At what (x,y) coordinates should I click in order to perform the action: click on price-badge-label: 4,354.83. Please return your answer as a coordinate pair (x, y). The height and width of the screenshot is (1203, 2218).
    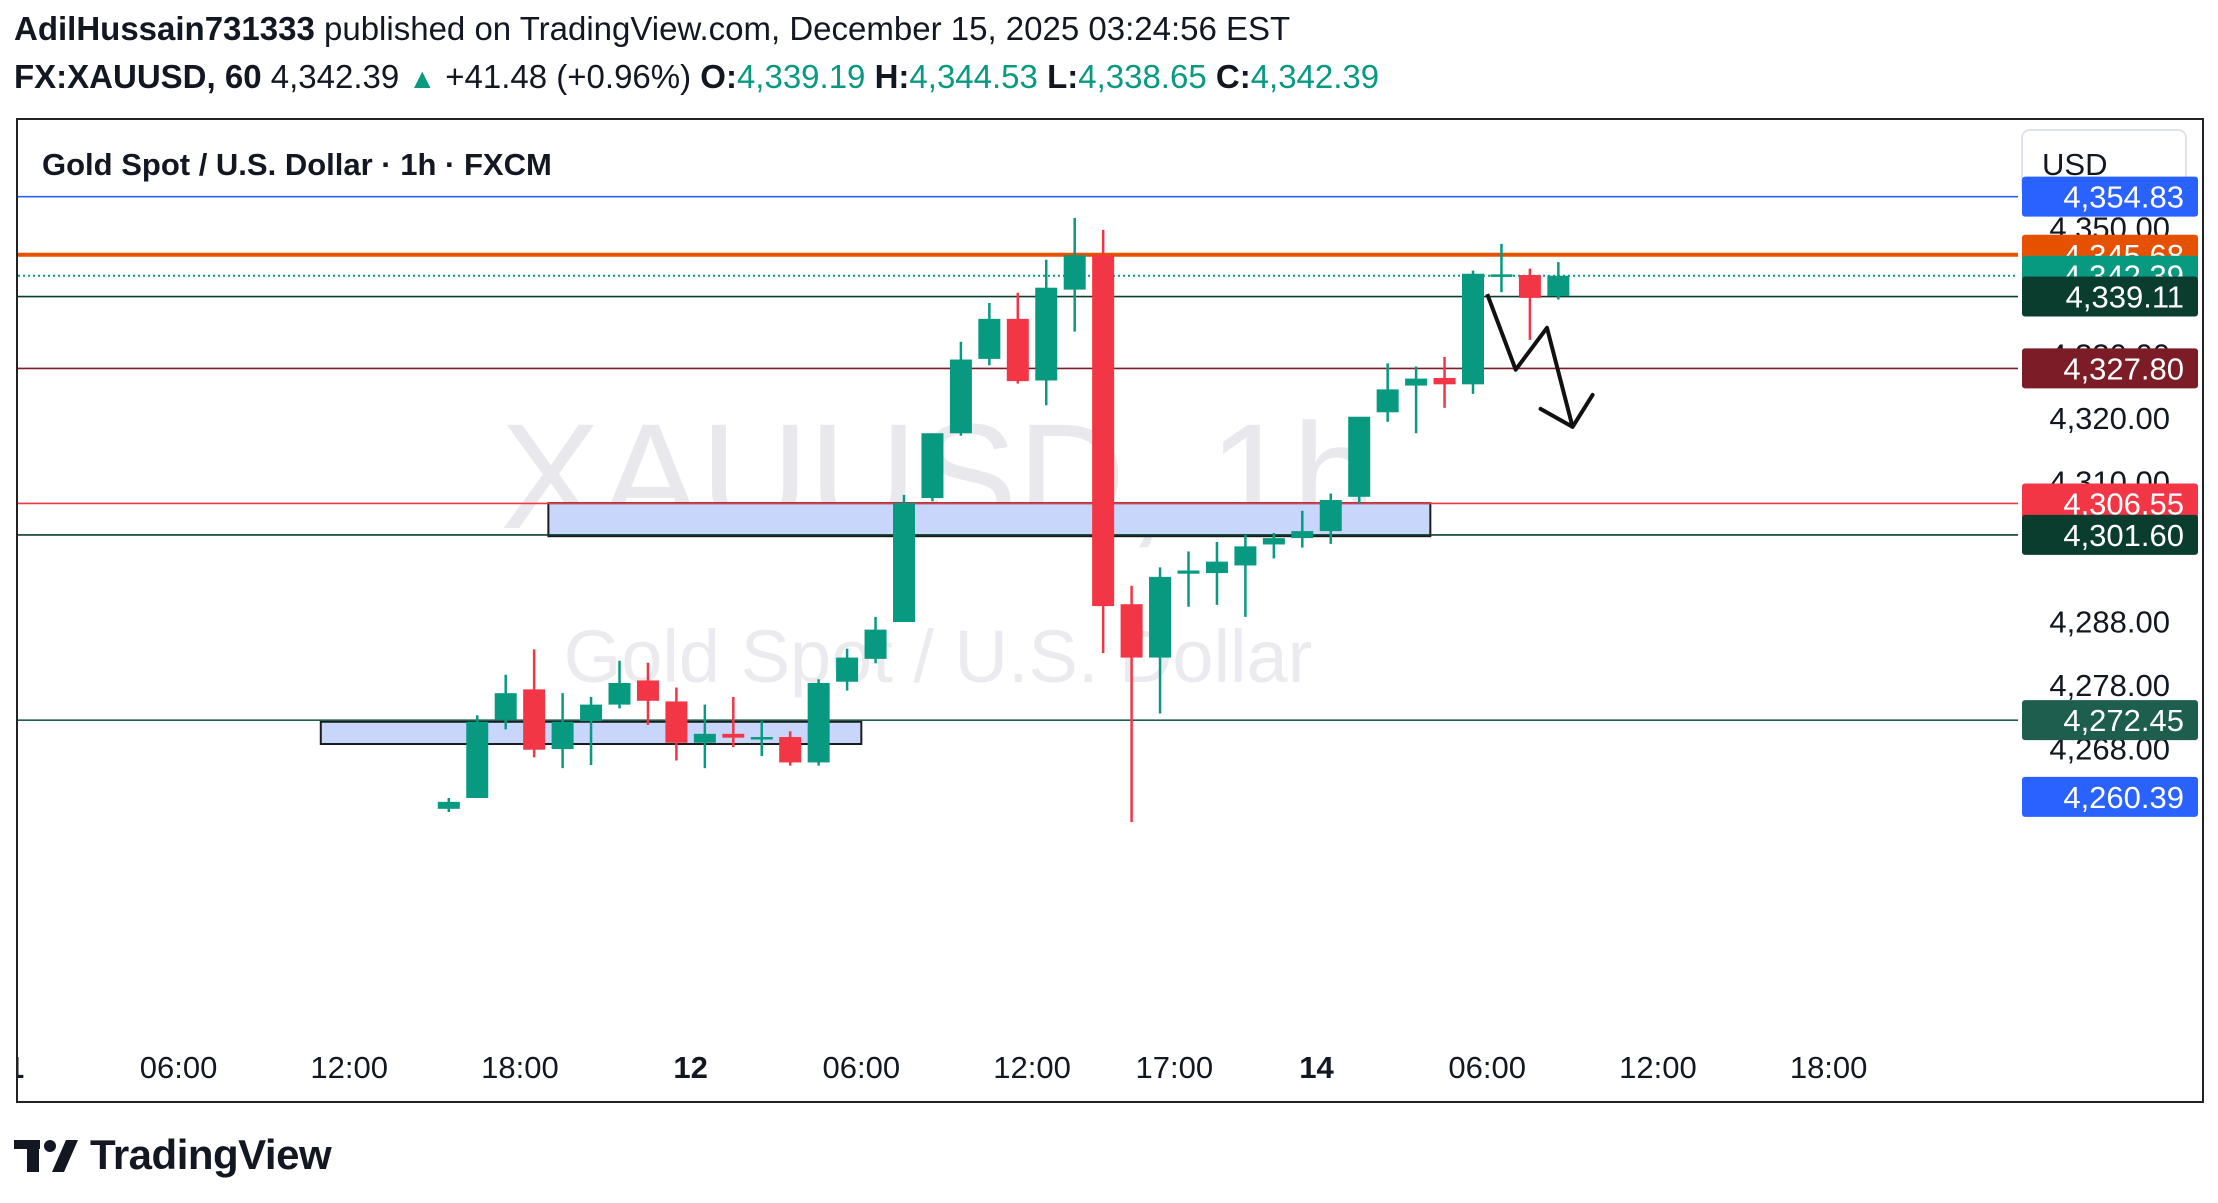
    Looking at the image, I should click on (2123, 197).